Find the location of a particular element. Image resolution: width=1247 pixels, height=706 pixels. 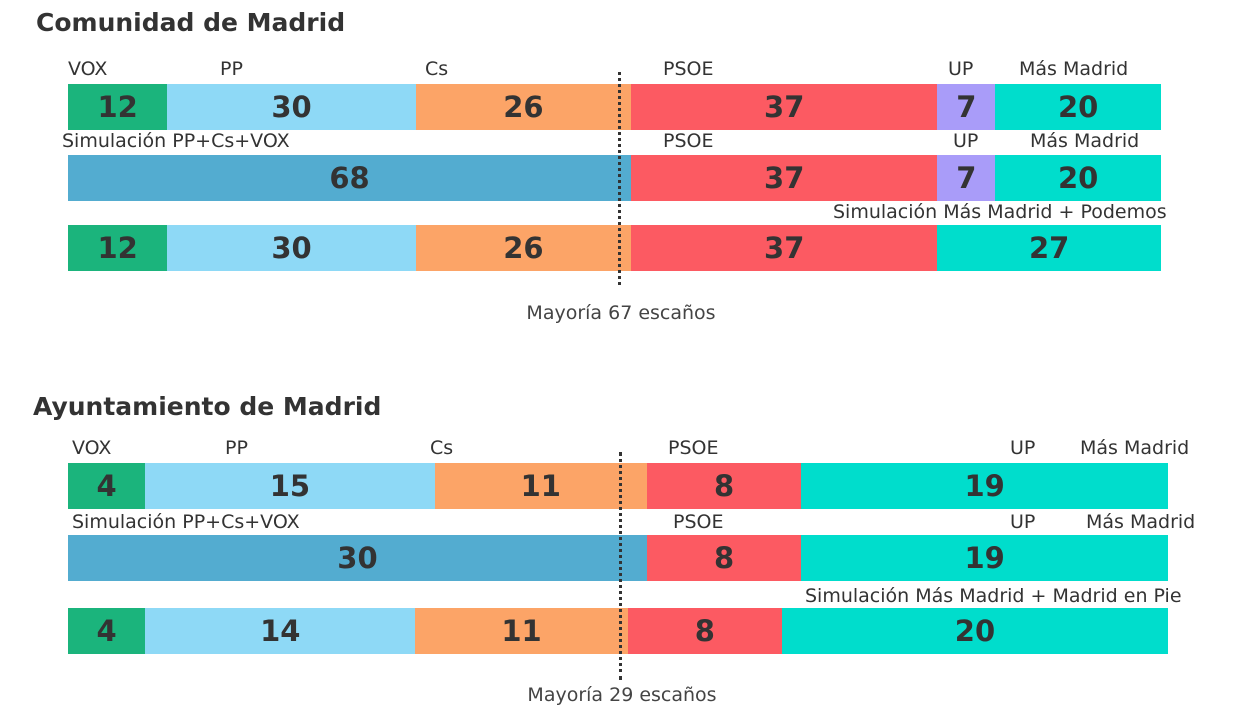

stacked-bar: 68 37 7 20 is located at coordinates (614, 178).